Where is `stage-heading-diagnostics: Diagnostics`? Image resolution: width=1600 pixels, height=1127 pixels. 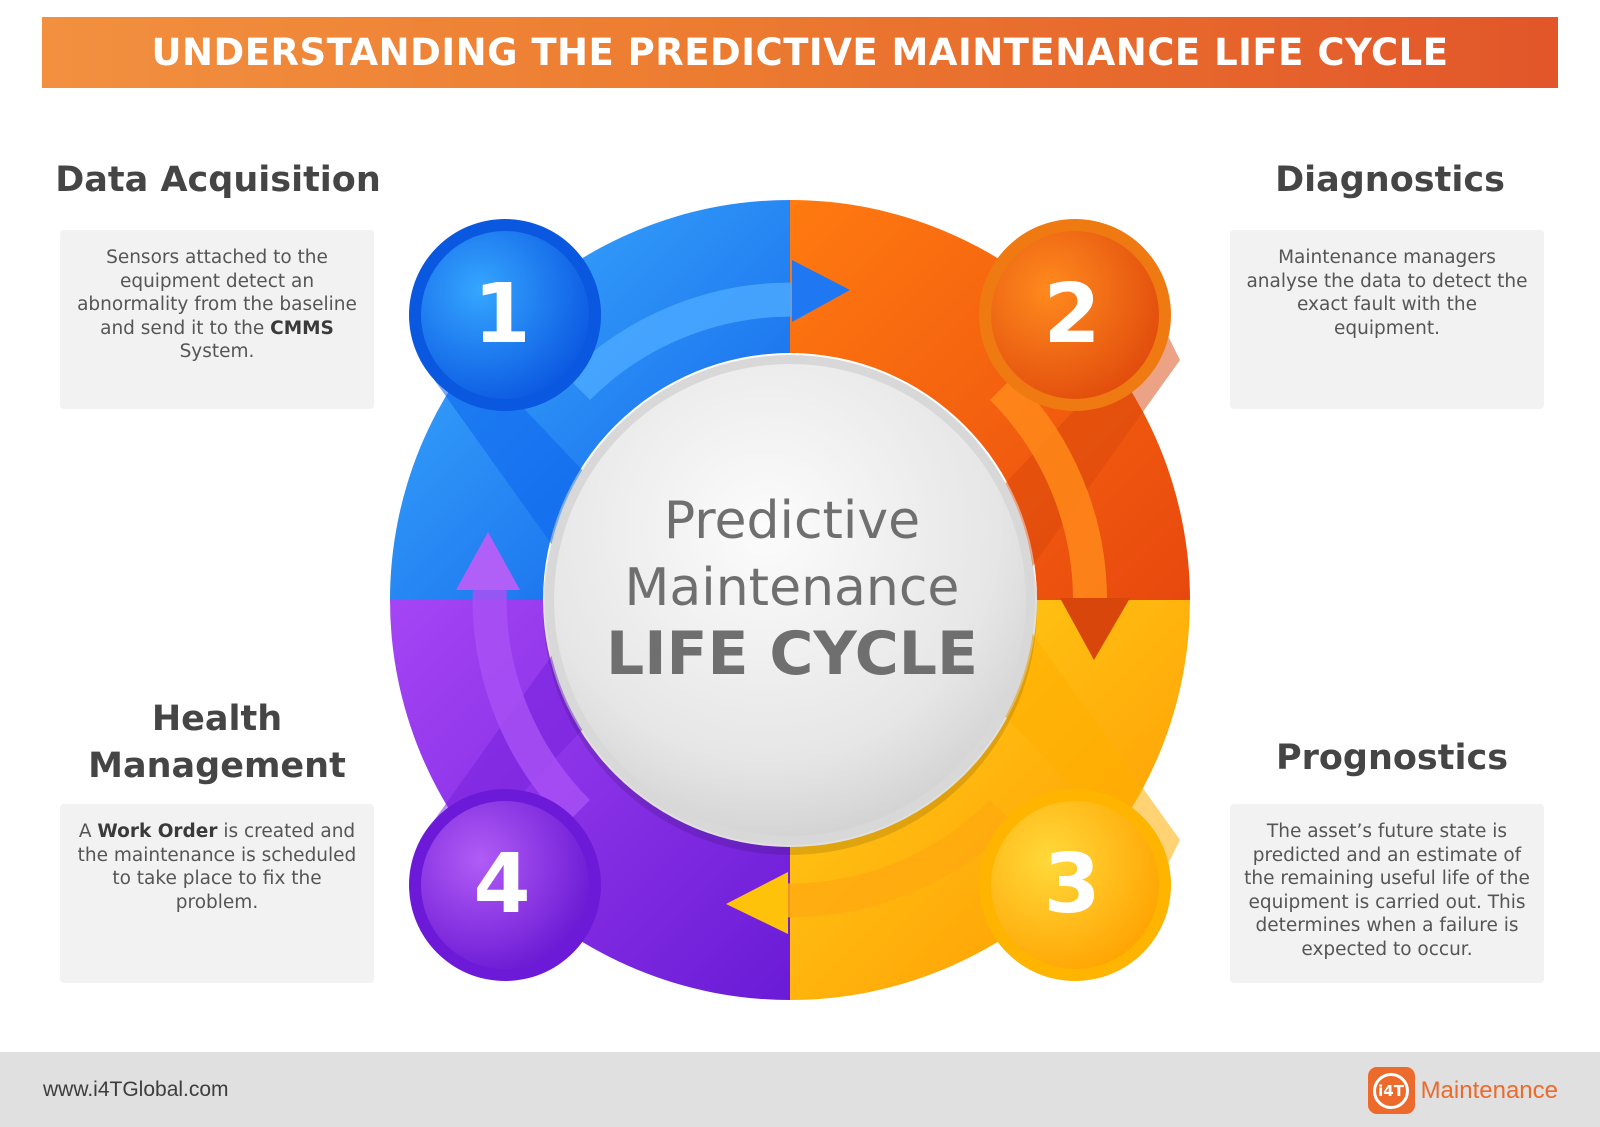 stage-heading-diagnostics: Diagnostics is located at coordinates (1390, 180).